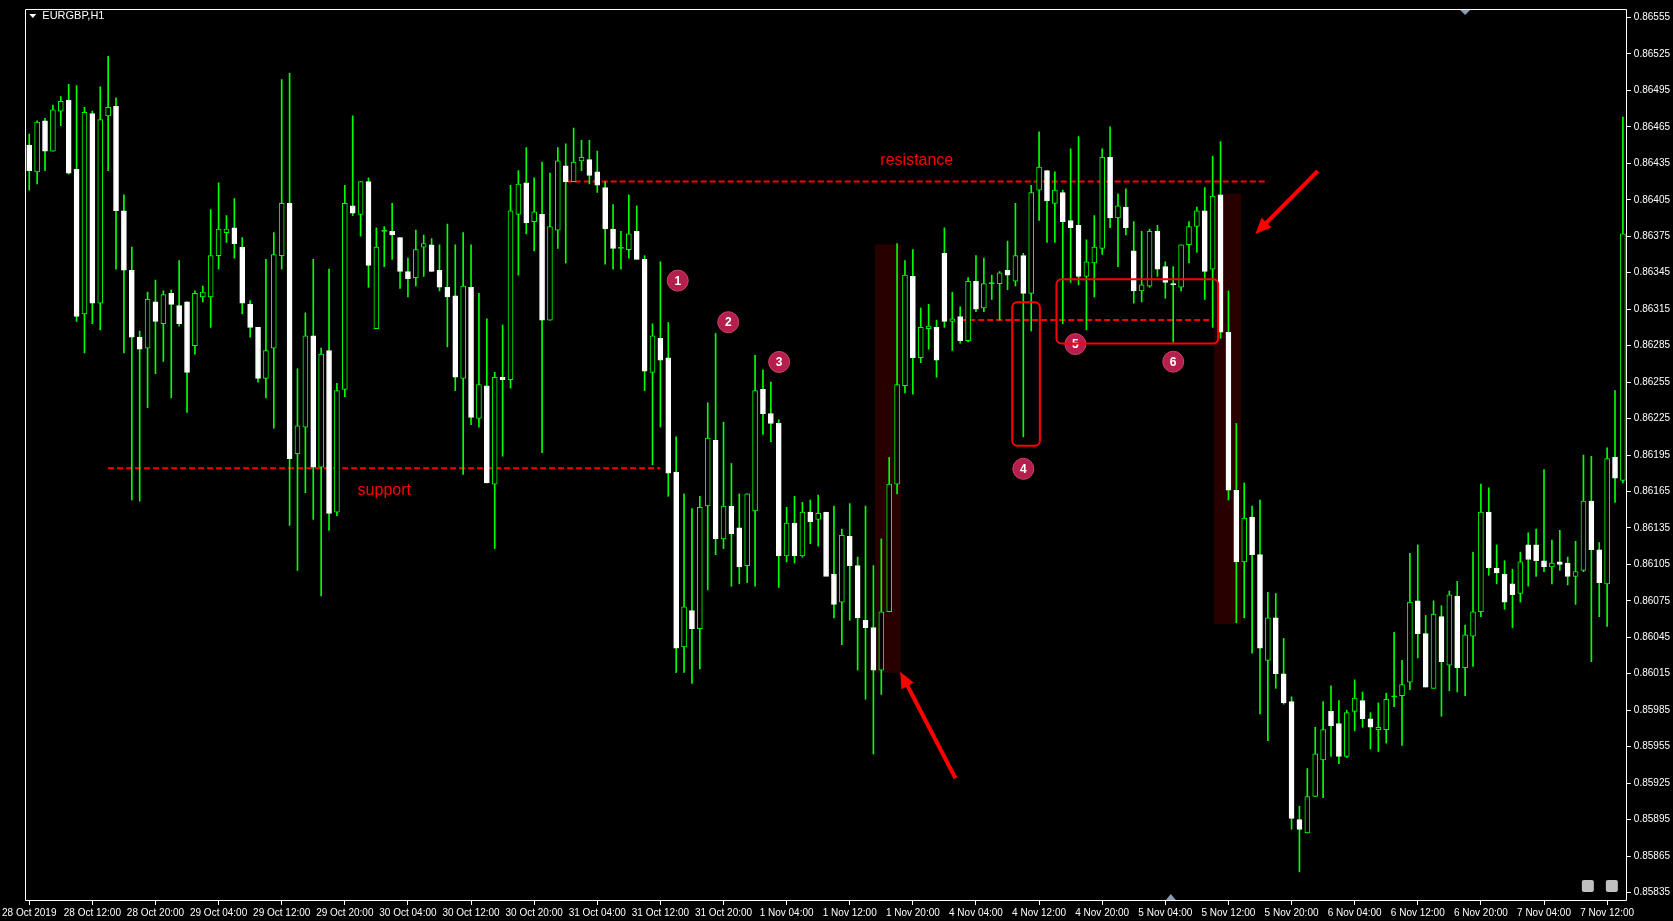 The height and width of the screenshot is (921, 1673). I want to click on y-tick-label: 0.85925, so click(1652, 782).